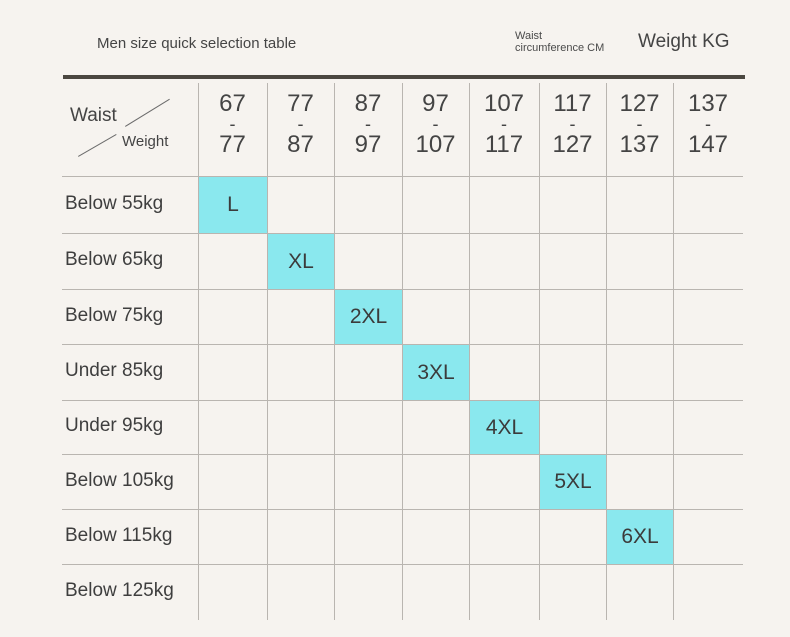 This screenshot has width=790, height=637. I want to click on column-header: 127-137, so click(639, 124).